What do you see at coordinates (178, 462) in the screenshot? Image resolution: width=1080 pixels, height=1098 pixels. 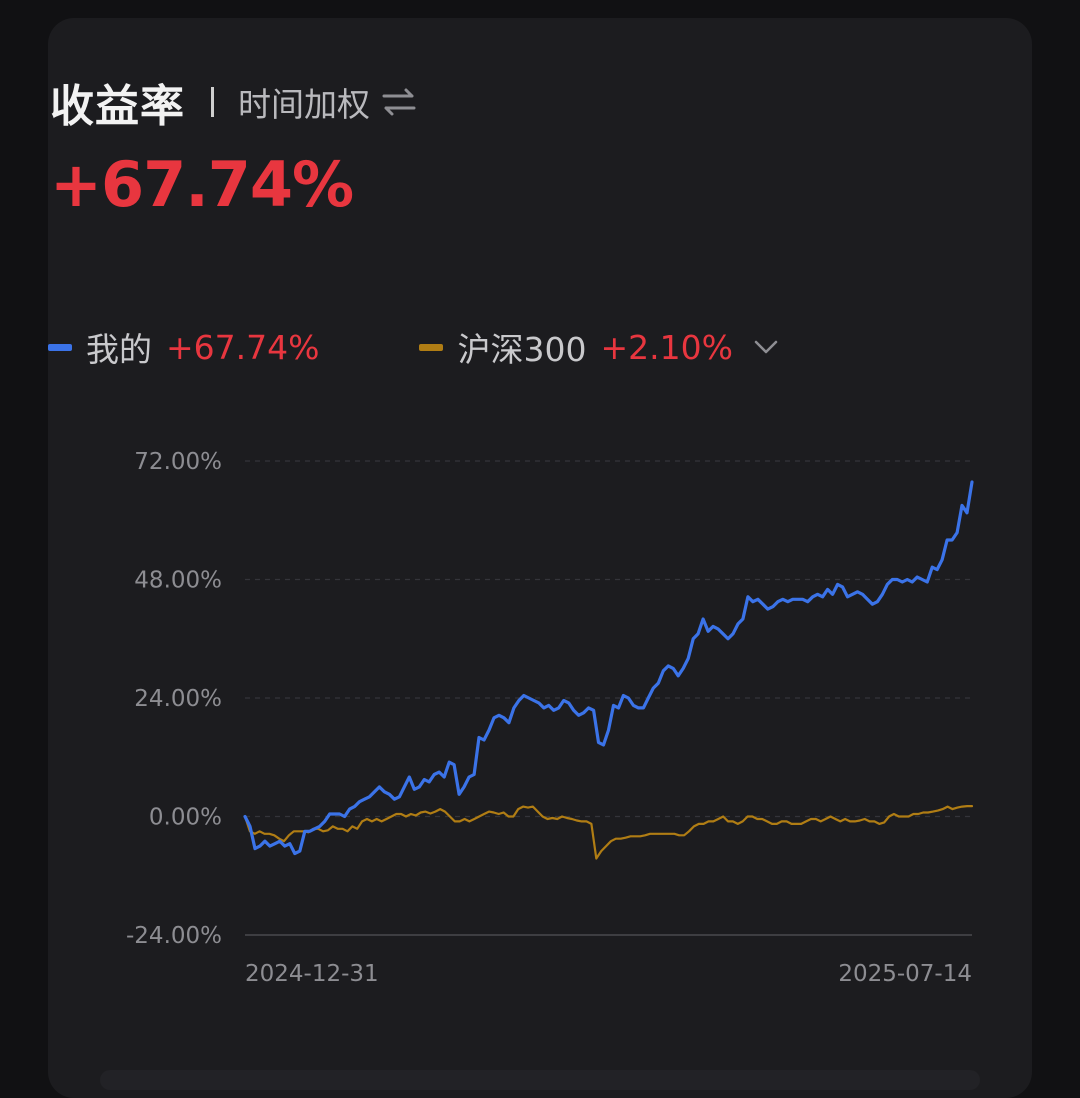 I see `y-tick-label: 72.00%` at bounding box center [178, 462].